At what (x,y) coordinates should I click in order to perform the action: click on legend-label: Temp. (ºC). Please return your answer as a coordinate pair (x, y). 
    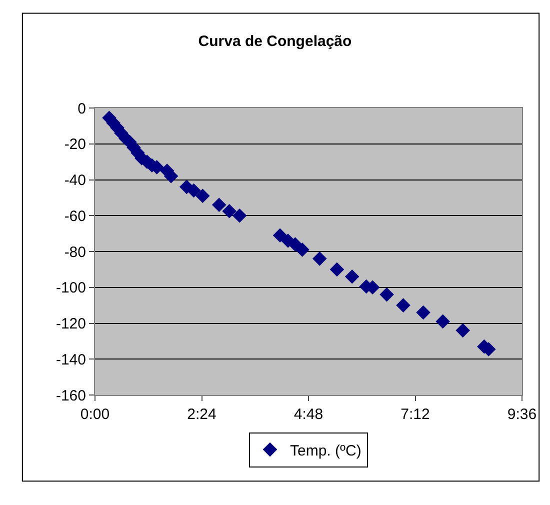
    Looking at the image, I should click on (326, 451).